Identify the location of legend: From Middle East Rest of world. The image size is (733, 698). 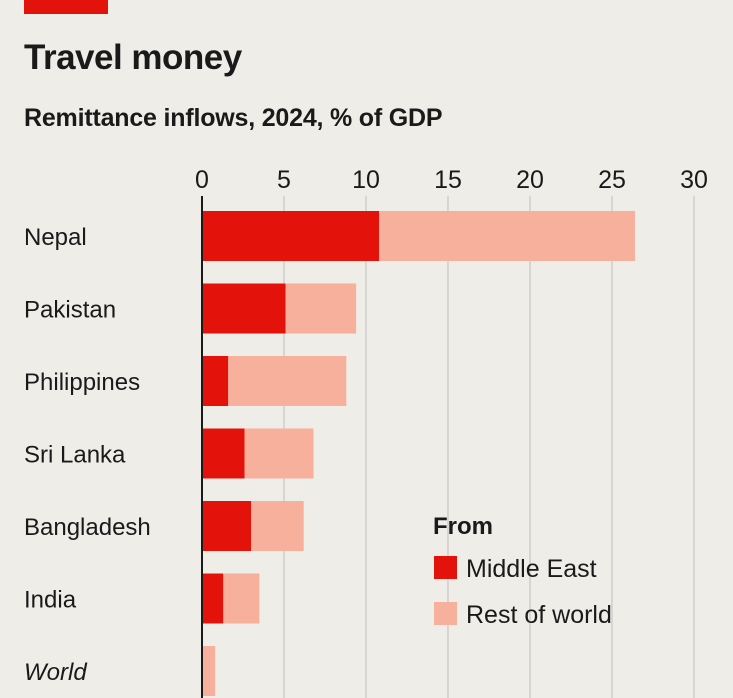
(522, 571).